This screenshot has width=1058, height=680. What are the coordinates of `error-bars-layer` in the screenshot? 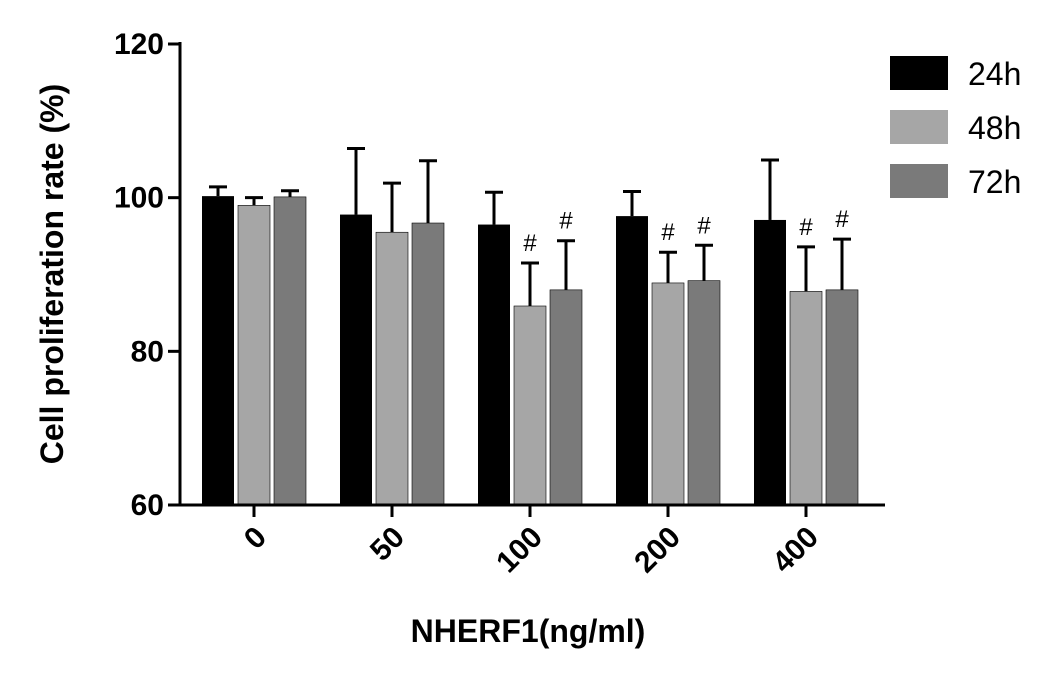 It's located at (530, 226).